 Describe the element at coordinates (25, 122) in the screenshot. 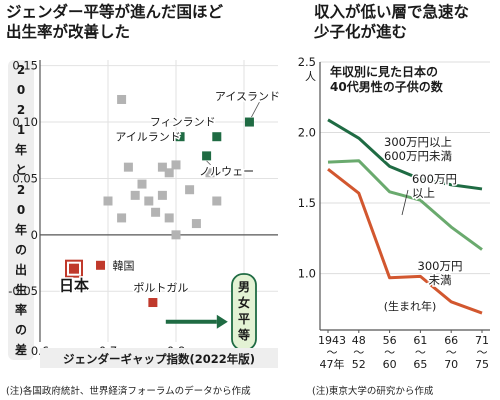

I see `y-tick-label: 0.10` at that location.